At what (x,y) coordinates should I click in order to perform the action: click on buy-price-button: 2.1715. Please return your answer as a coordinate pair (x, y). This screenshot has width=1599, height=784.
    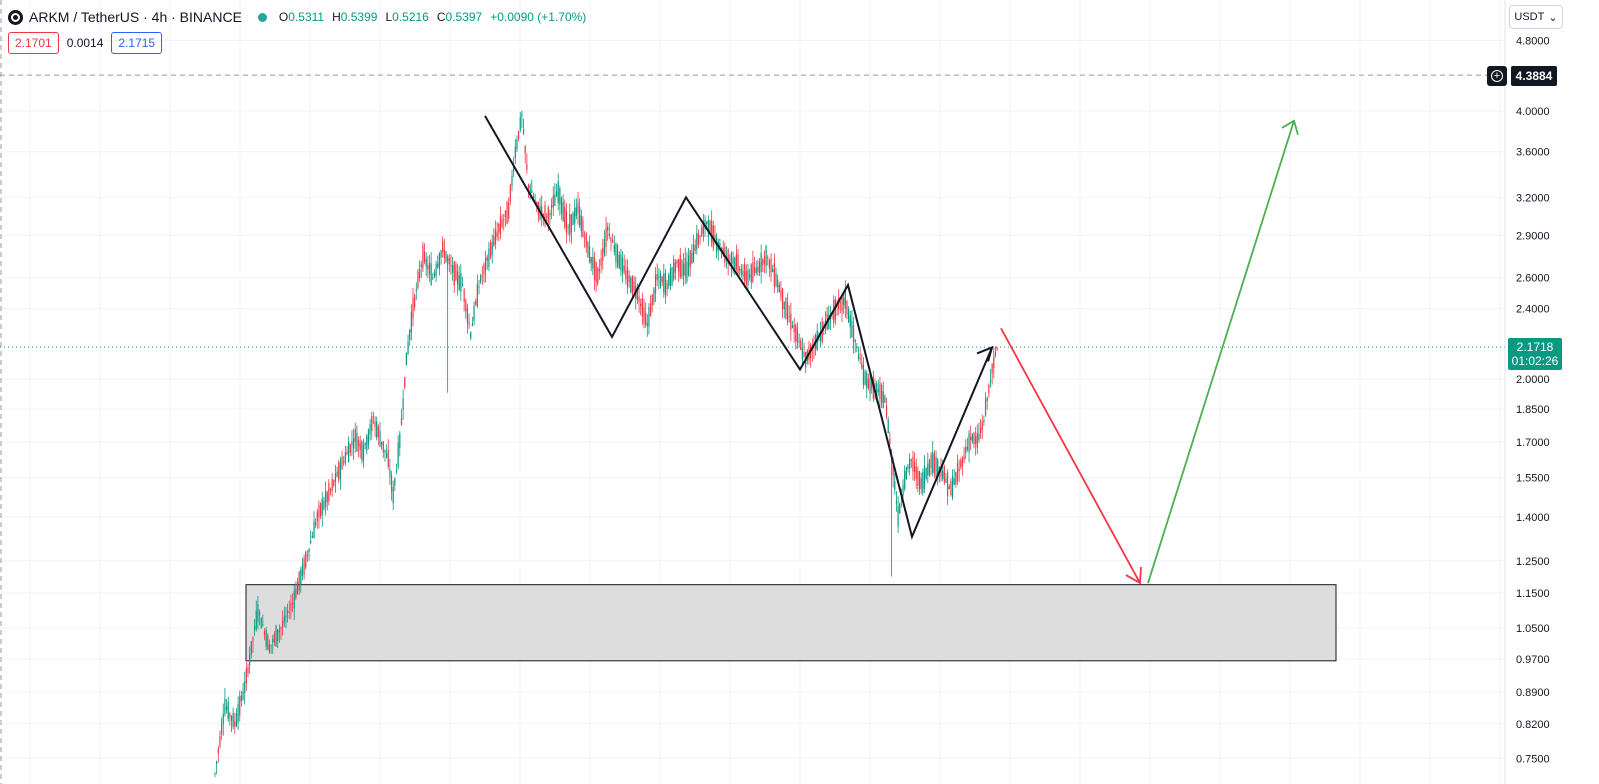
    Looking at the image, I should click on (137, 43).